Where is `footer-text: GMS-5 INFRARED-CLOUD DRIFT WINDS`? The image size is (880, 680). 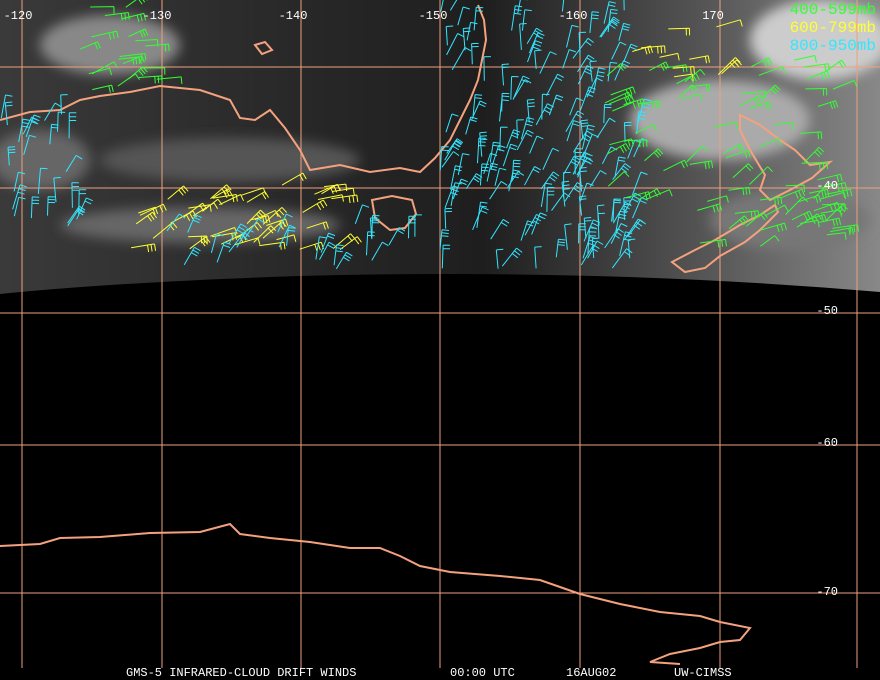
footer-text: GMS-5 INFRARED-CLOUD DRIFT WINDS is located at coordinates (241, 673).